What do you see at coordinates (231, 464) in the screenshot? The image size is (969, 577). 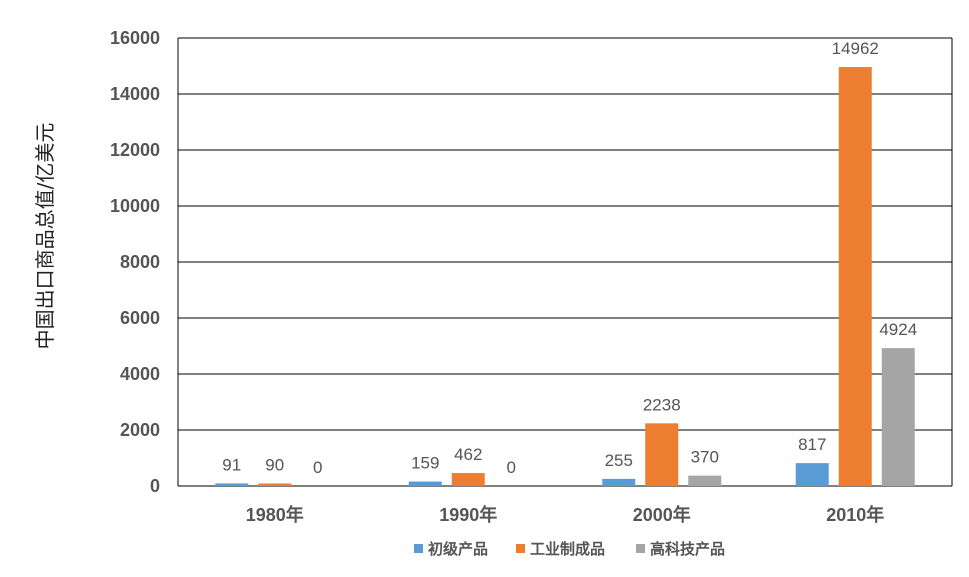 I see `data-label: 91` at bounding box center [231, 464].